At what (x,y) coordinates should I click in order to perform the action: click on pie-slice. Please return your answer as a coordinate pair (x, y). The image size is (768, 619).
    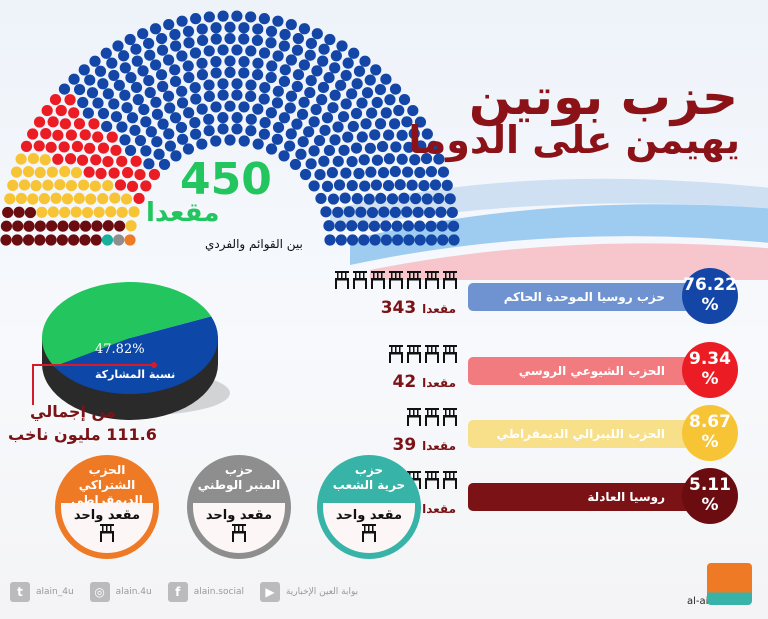
    Looking at the image, I should click on (127, 324).